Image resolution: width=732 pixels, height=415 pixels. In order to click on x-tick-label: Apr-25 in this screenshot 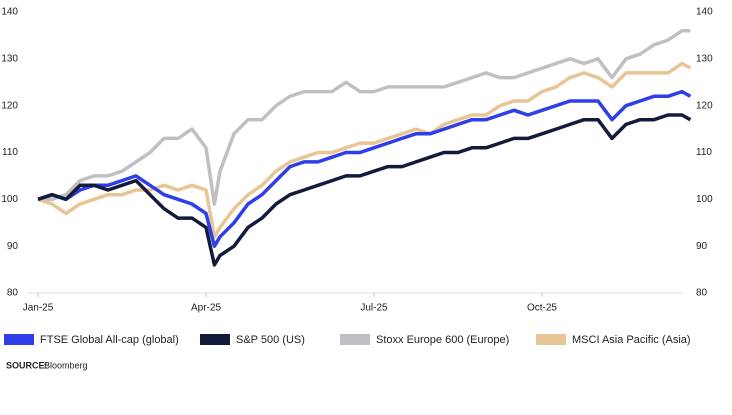, I will do `click(206, 308)`.